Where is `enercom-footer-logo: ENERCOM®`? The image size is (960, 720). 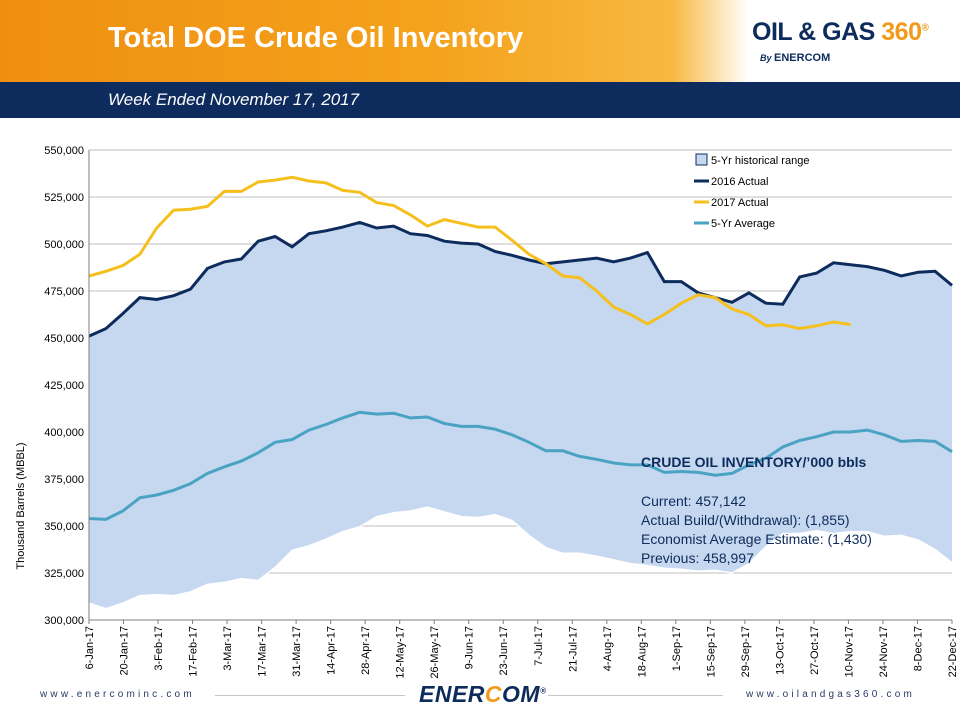 enercom-footer-logo: ENERCOM® is located at coordinates (483, 694).